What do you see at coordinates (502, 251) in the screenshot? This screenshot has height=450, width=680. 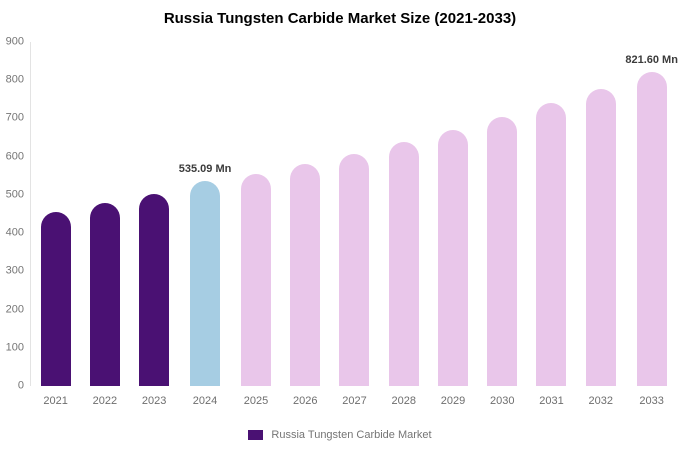 I see `bar-2030` at bounding box center [502, 251].